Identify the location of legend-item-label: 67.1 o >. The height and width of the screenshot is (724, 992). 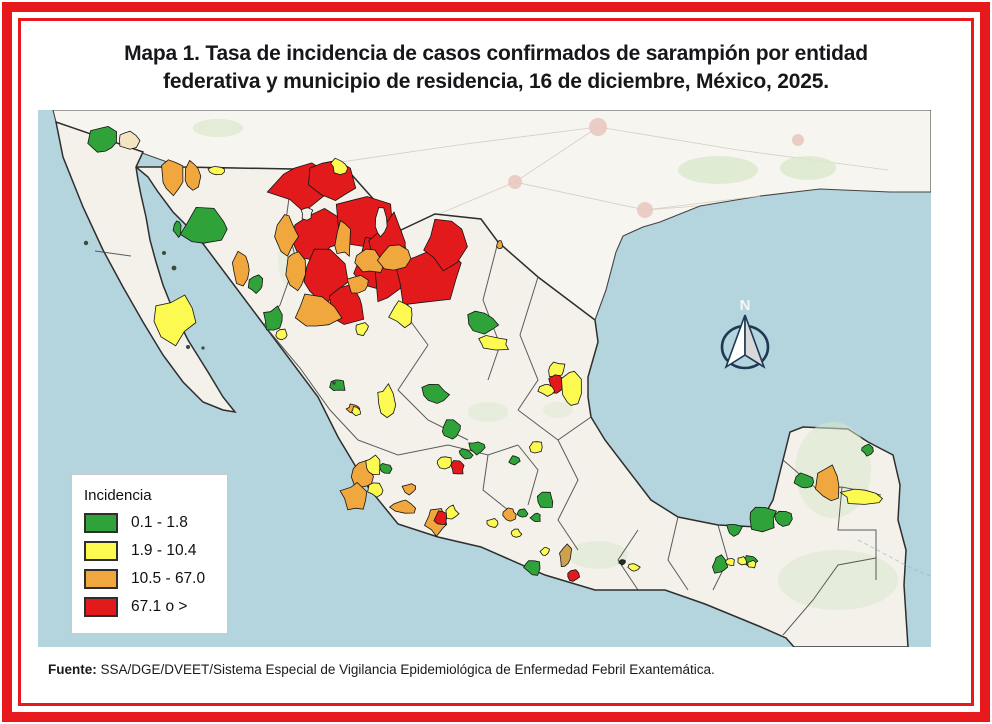
(159, 606).